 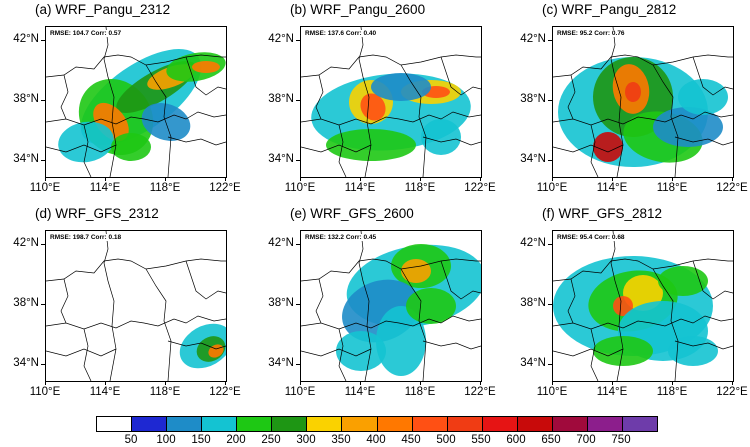 I want to click on panel-title: (f) WRF_GFS_2812, so click(x=602, y=213).